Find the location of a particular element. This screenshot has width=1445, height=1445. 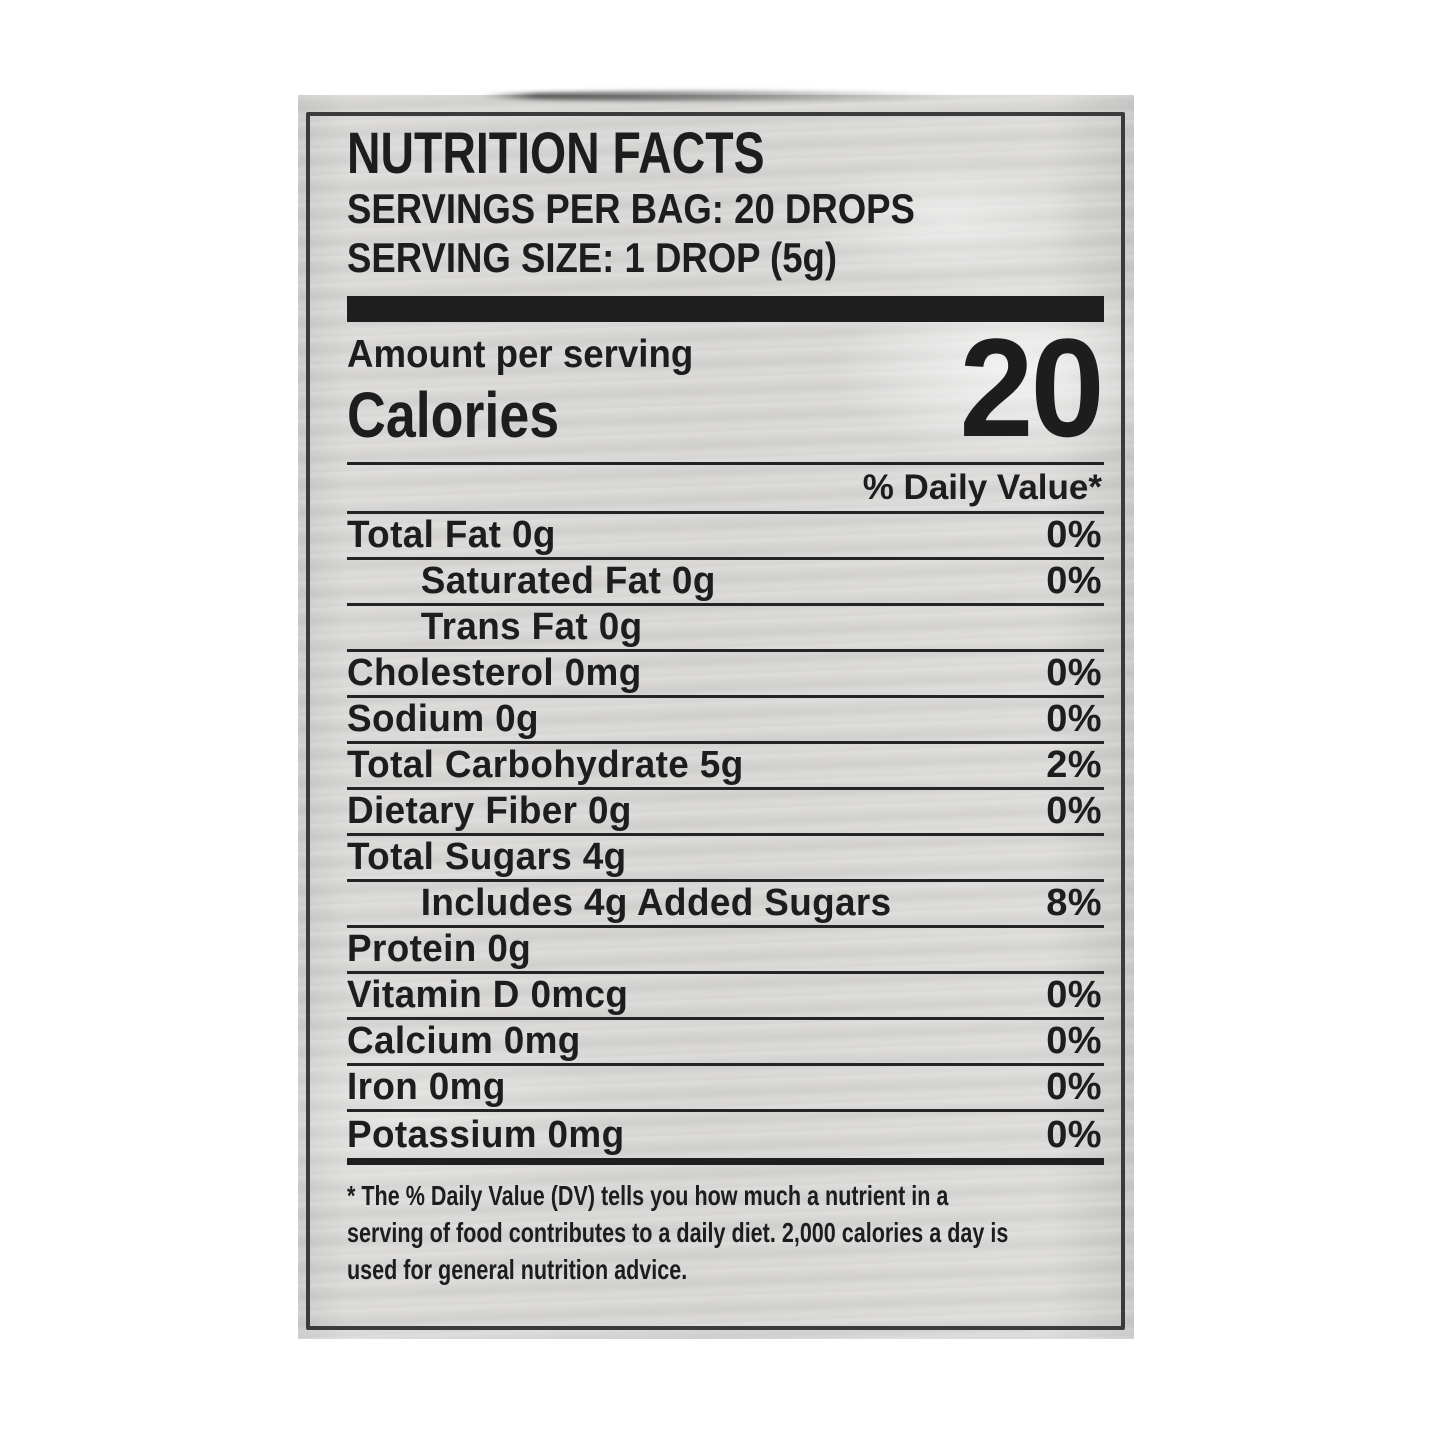

footnote-divider is located at coordinates (725, 1161).